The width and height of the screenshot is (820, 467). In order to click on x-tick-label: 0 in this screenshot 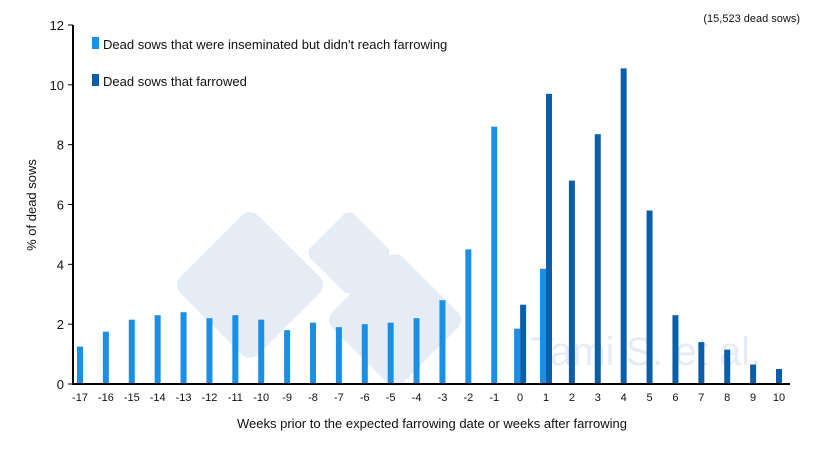, I will do `click(520, 398)`.